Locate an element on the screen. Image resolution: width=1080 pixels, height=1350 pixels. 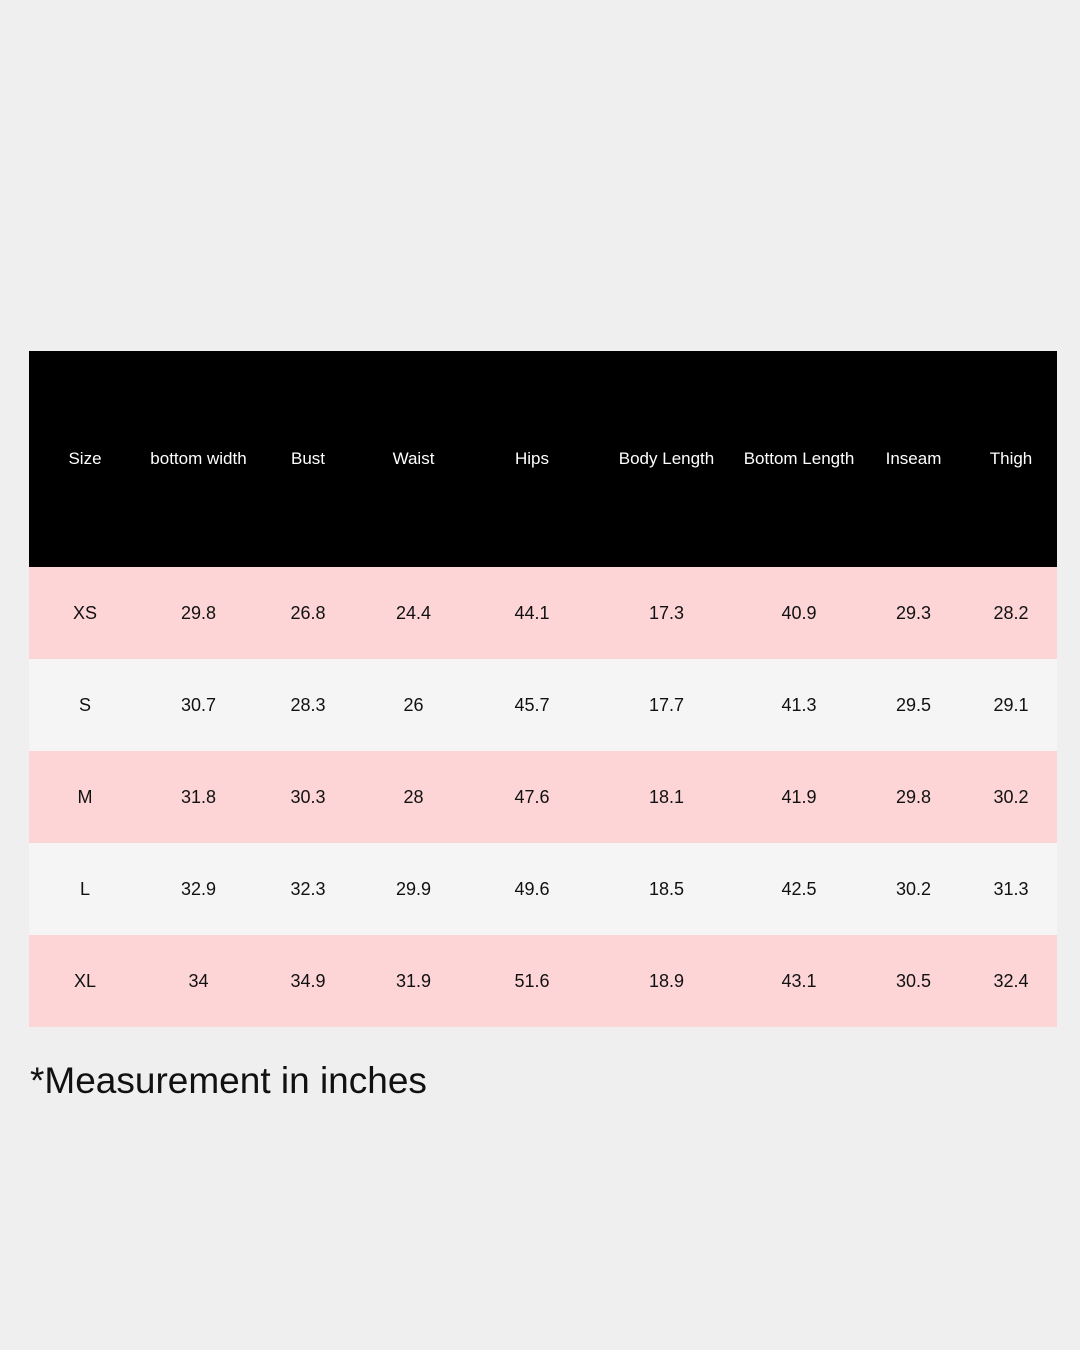
measurement-cell: 32.3 is located at coordinates (308, 888).